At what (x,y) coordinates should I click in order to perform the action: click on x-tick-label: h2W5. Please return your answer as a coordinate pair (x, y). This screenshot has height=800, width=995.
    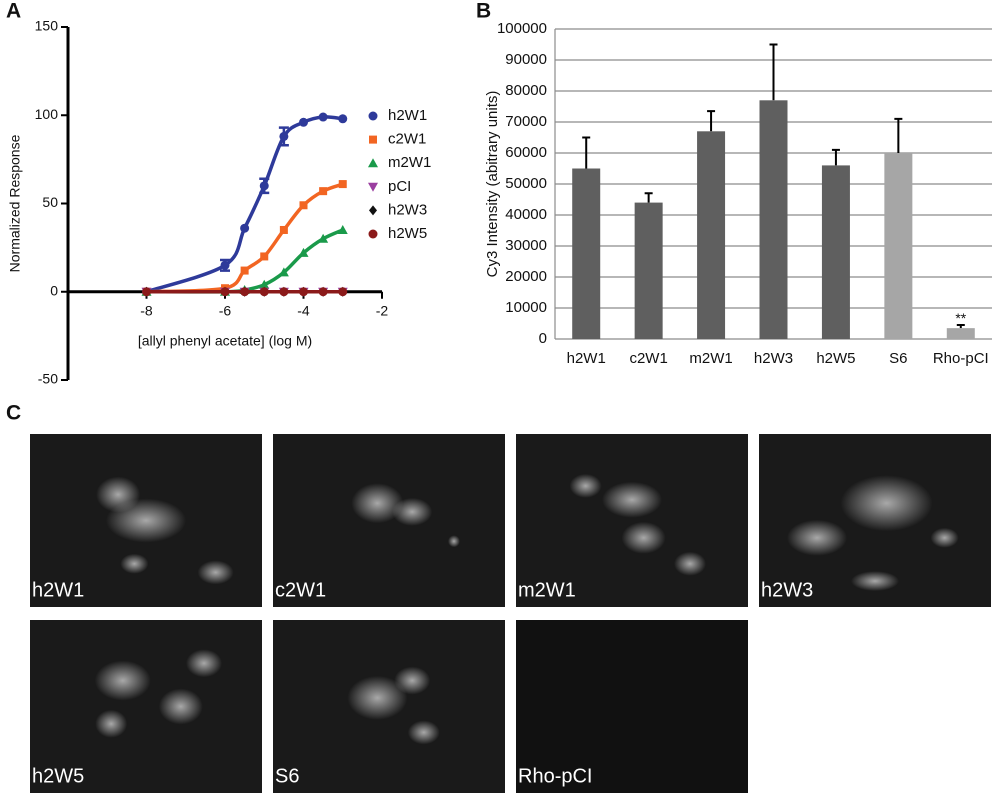
    Looking at the image, I should click on (835, 358).